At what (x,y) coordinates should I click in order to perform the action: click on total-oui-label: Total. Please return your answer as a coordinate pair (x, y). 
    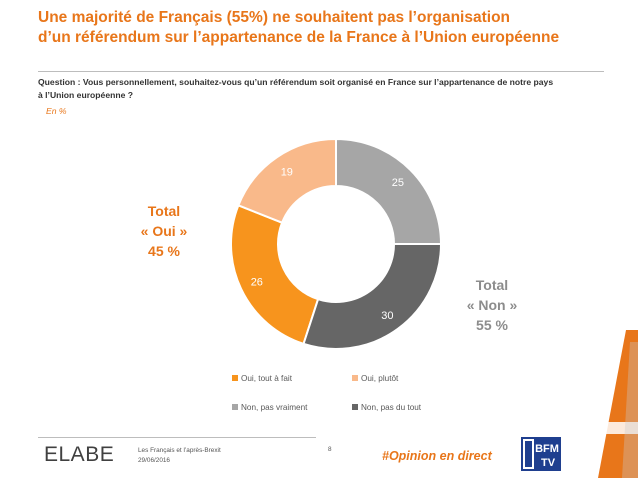
    Looking at the image, I should click on (164, 211).